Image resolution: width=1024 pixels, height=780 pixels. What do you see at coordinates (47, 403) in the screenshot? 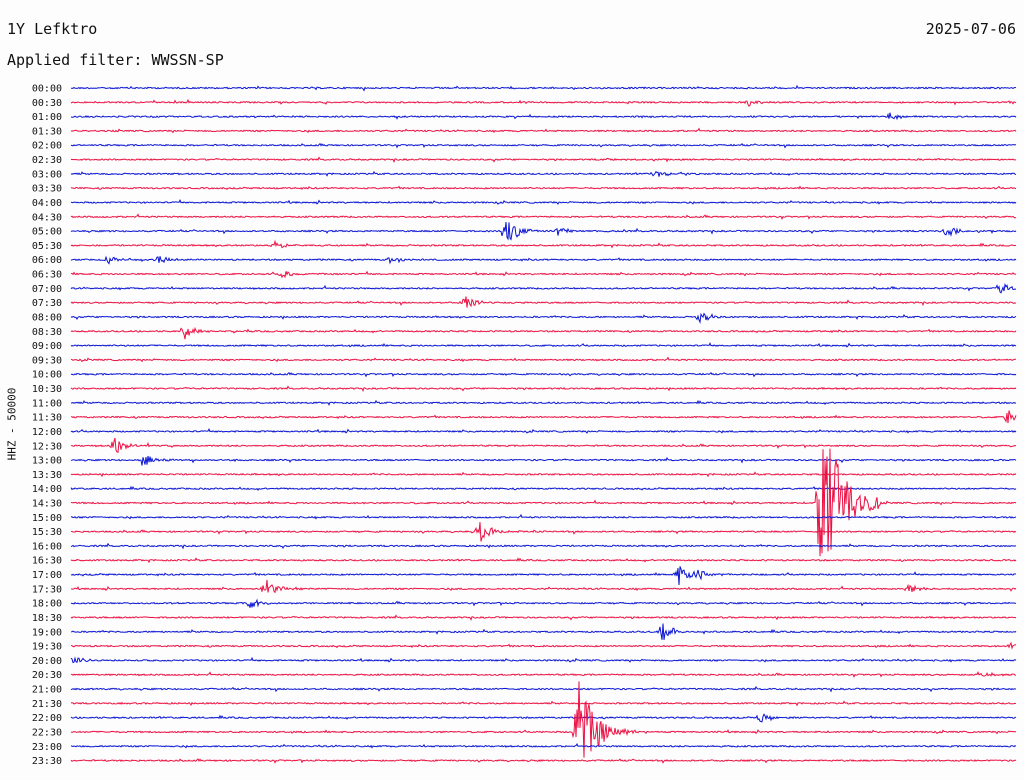
I see `row-label: 11:00` at bounding box center [47, 403].